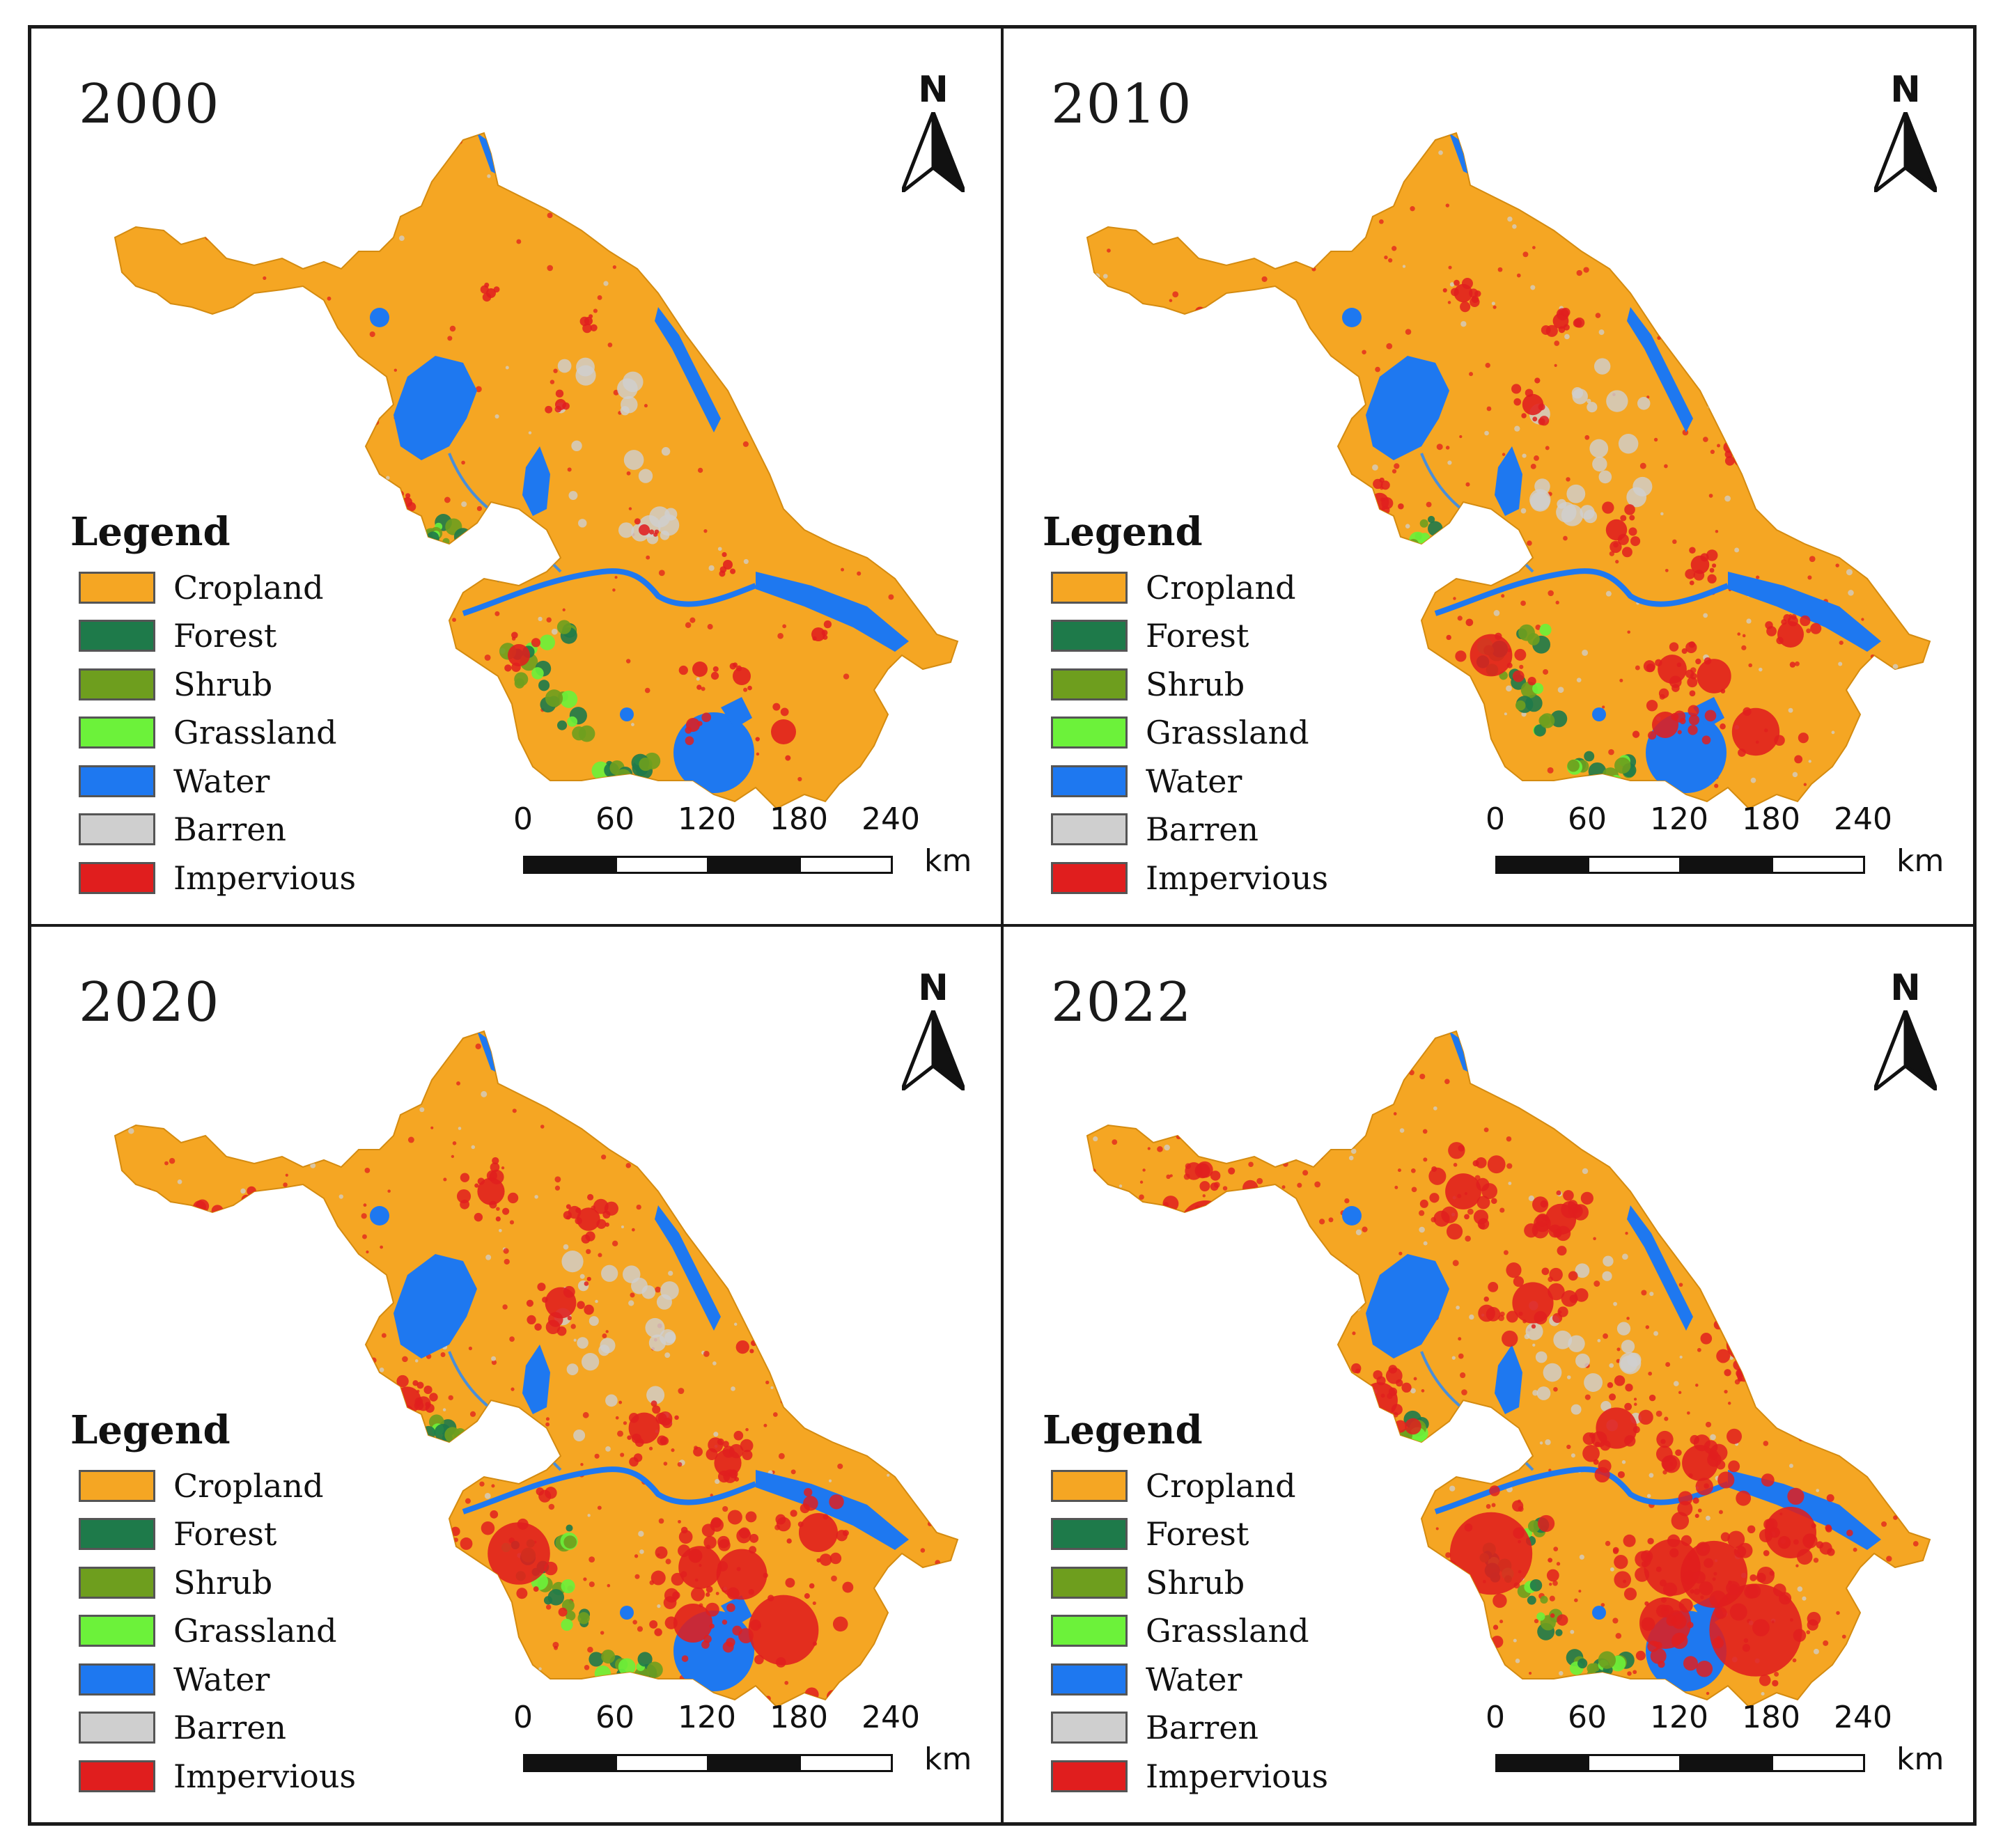 The image size is (2003, 1848). What do you see at coordinates (149, 1002) in the screenshot?
I see `panel-year-title: 2020` at bounding box center [149, 1002].